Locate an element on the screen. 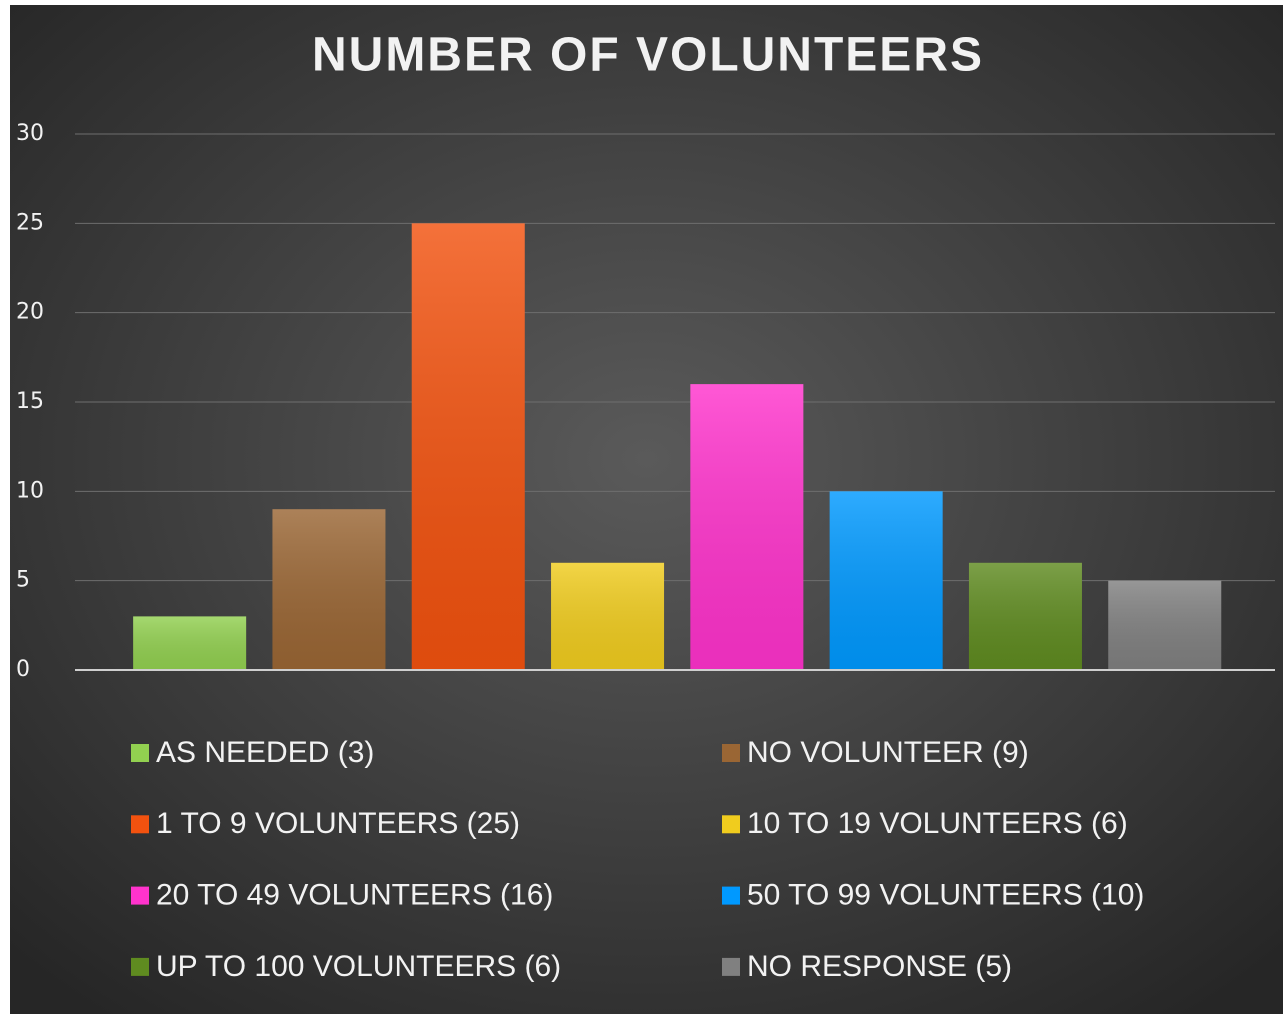  y-tick-label: 0 is located at coordinates (23, 669).